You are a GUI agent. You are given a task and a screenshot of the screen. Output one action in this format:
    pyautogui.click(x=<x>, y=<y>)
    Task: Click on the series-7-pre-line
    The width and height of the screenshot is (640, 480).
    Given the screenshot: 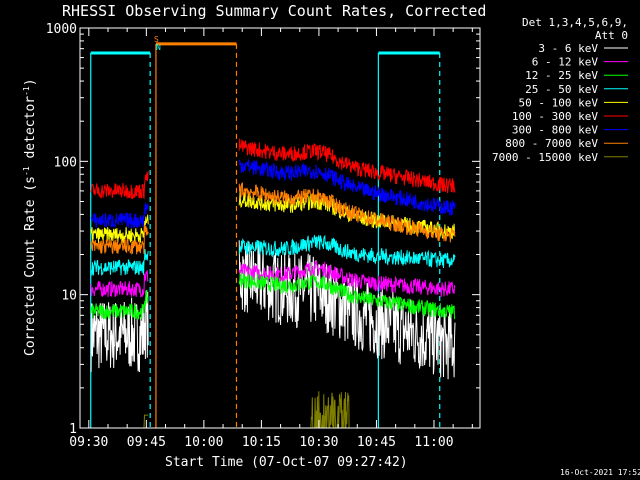 What is the action you would take?
    pyautogui.click(x=119, y=240)
    